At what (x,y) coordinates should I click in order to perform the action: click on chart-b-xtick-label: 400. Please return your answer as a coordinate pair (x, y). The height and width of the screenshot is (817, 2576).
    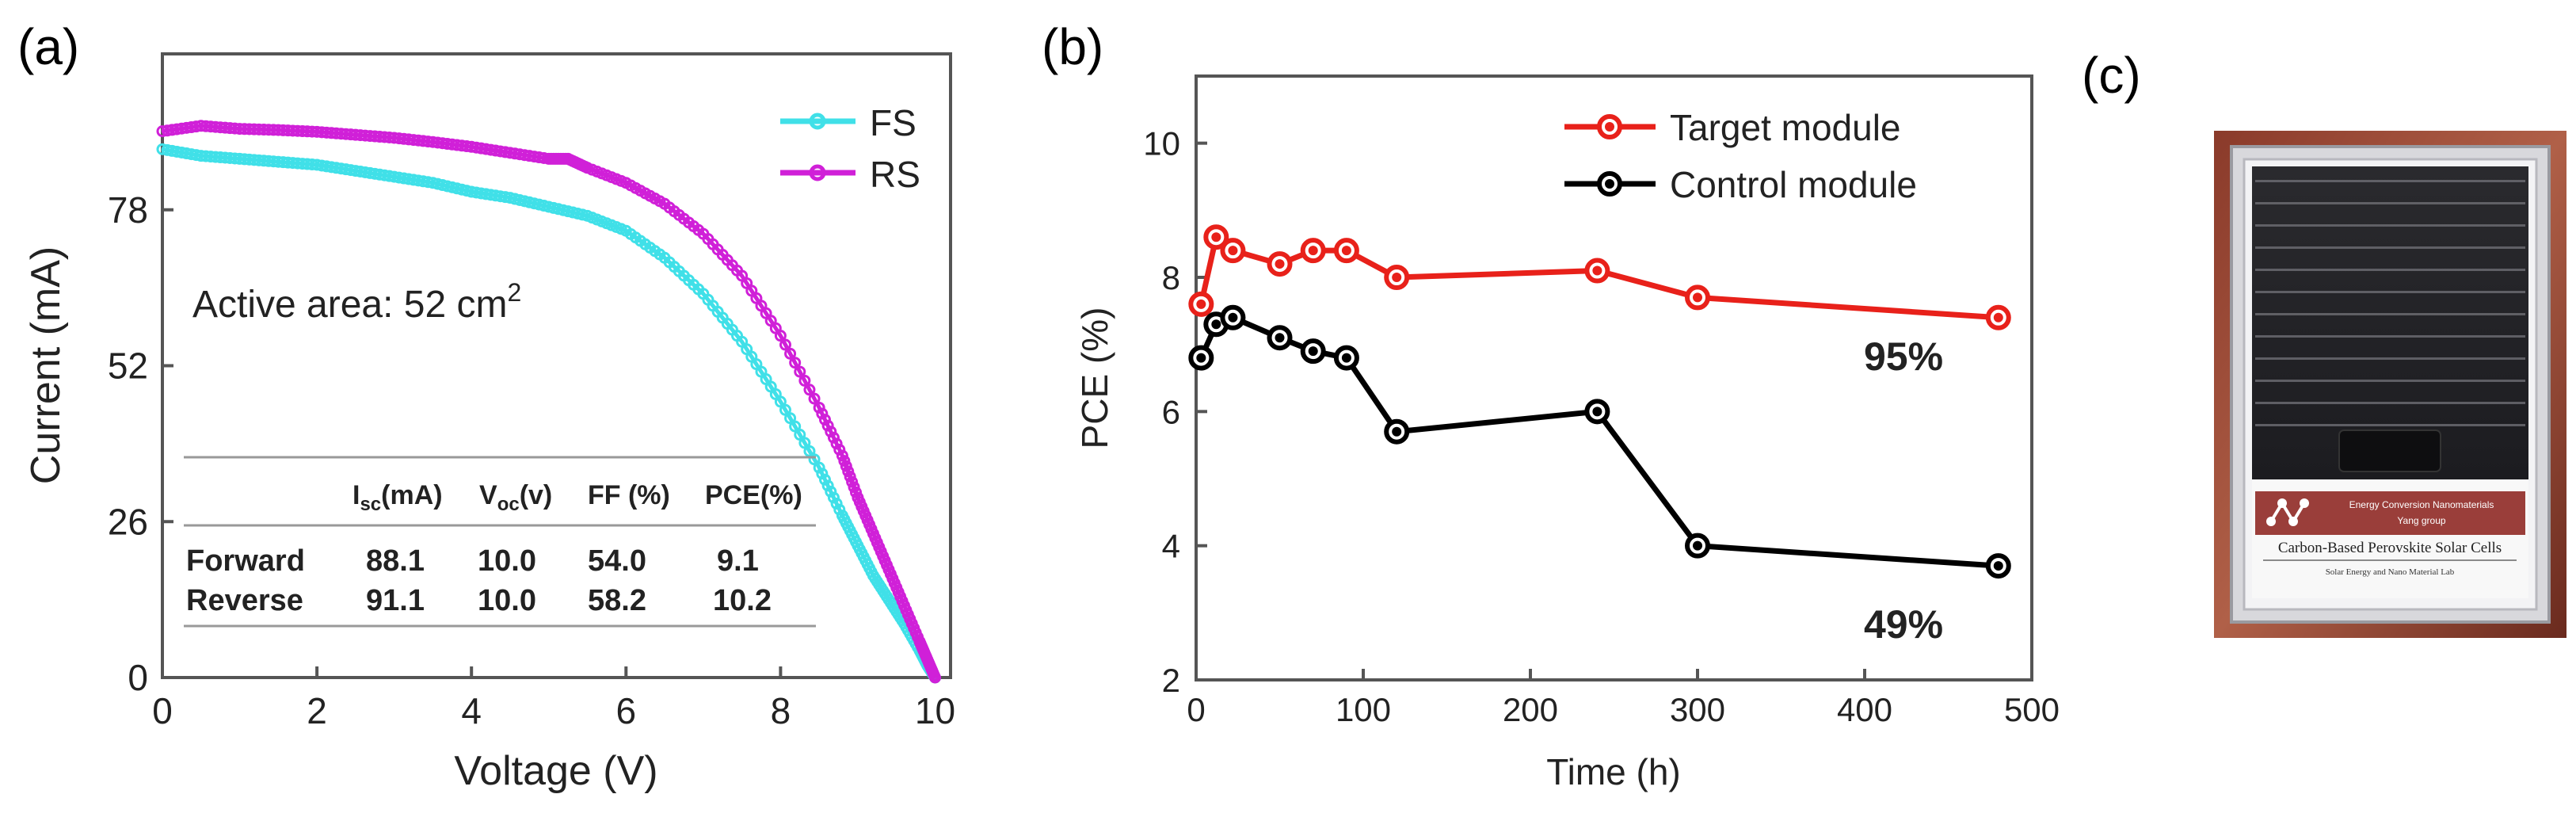
    Looking at the image, I should click on (1864, 709).